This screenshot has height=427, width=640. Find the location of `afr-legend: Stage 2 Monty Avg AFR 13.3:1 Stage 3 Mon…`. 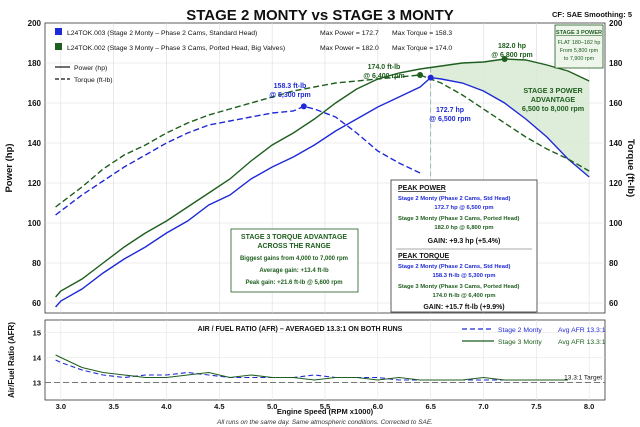

afr-legend: Stage 2 Monty Avg AFR 13.3:1 Stage 3 Mon… is located at coordinates (534, 336).